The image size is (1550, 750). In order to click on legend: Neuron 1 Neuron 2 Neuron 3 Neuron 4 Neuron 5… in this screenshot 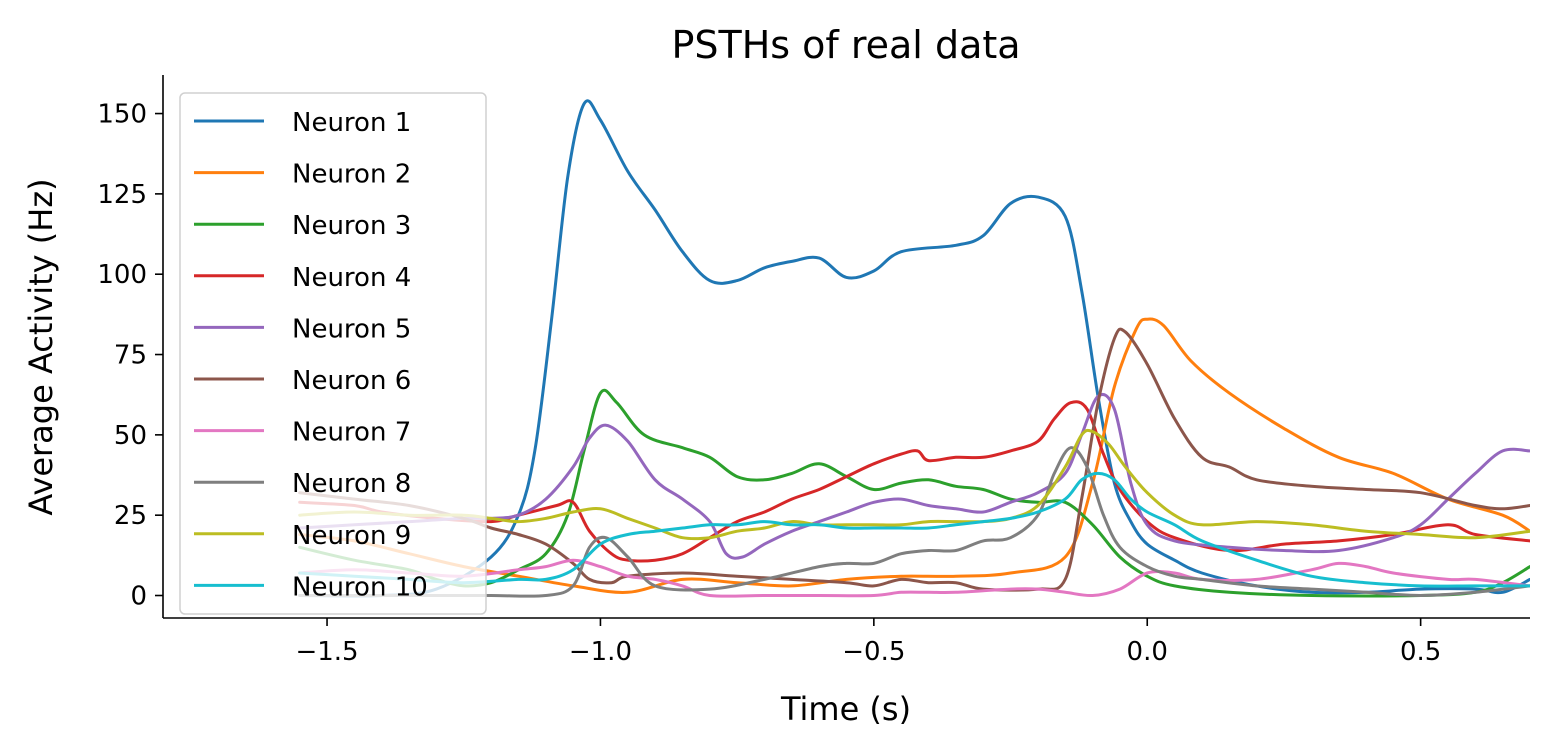, I will do `click(333, 353)`.